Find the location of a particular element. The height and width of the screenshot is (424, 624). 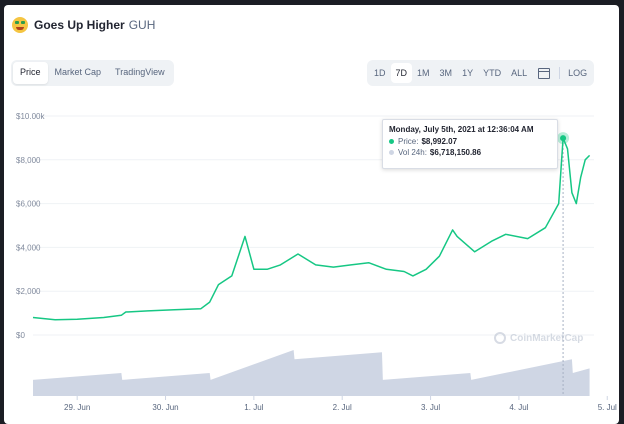

y-tick-label: $10.00k is located at coordinates (30, 116).